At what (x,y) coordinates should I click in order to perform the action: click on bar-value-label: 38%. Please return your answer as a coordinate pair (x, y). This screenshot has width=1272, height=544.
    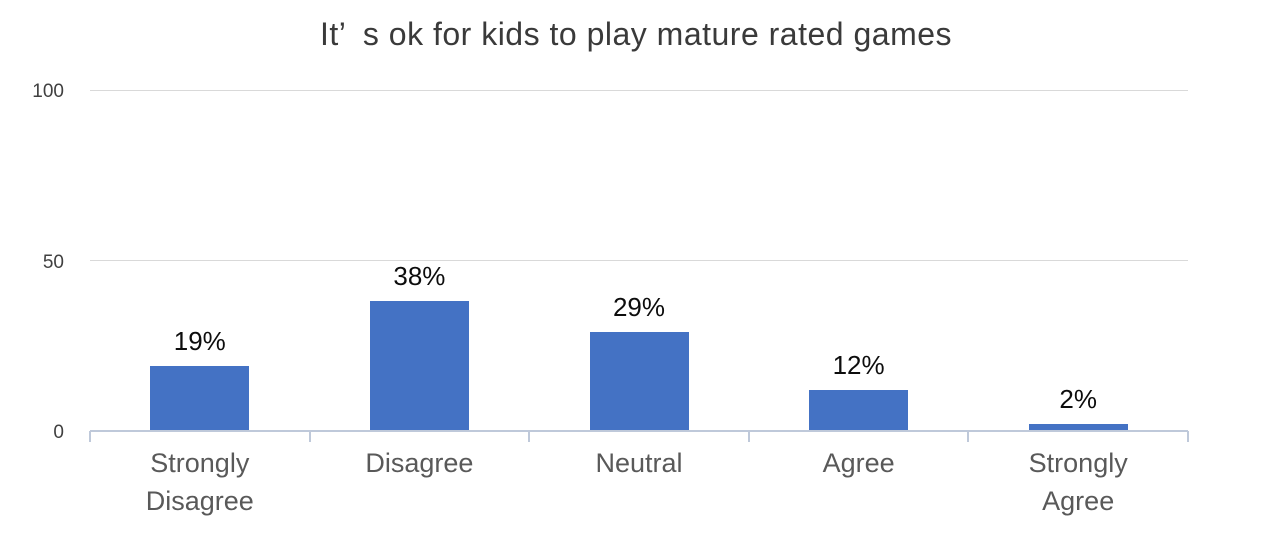
    Looking at the image, I should click on (419, 276).